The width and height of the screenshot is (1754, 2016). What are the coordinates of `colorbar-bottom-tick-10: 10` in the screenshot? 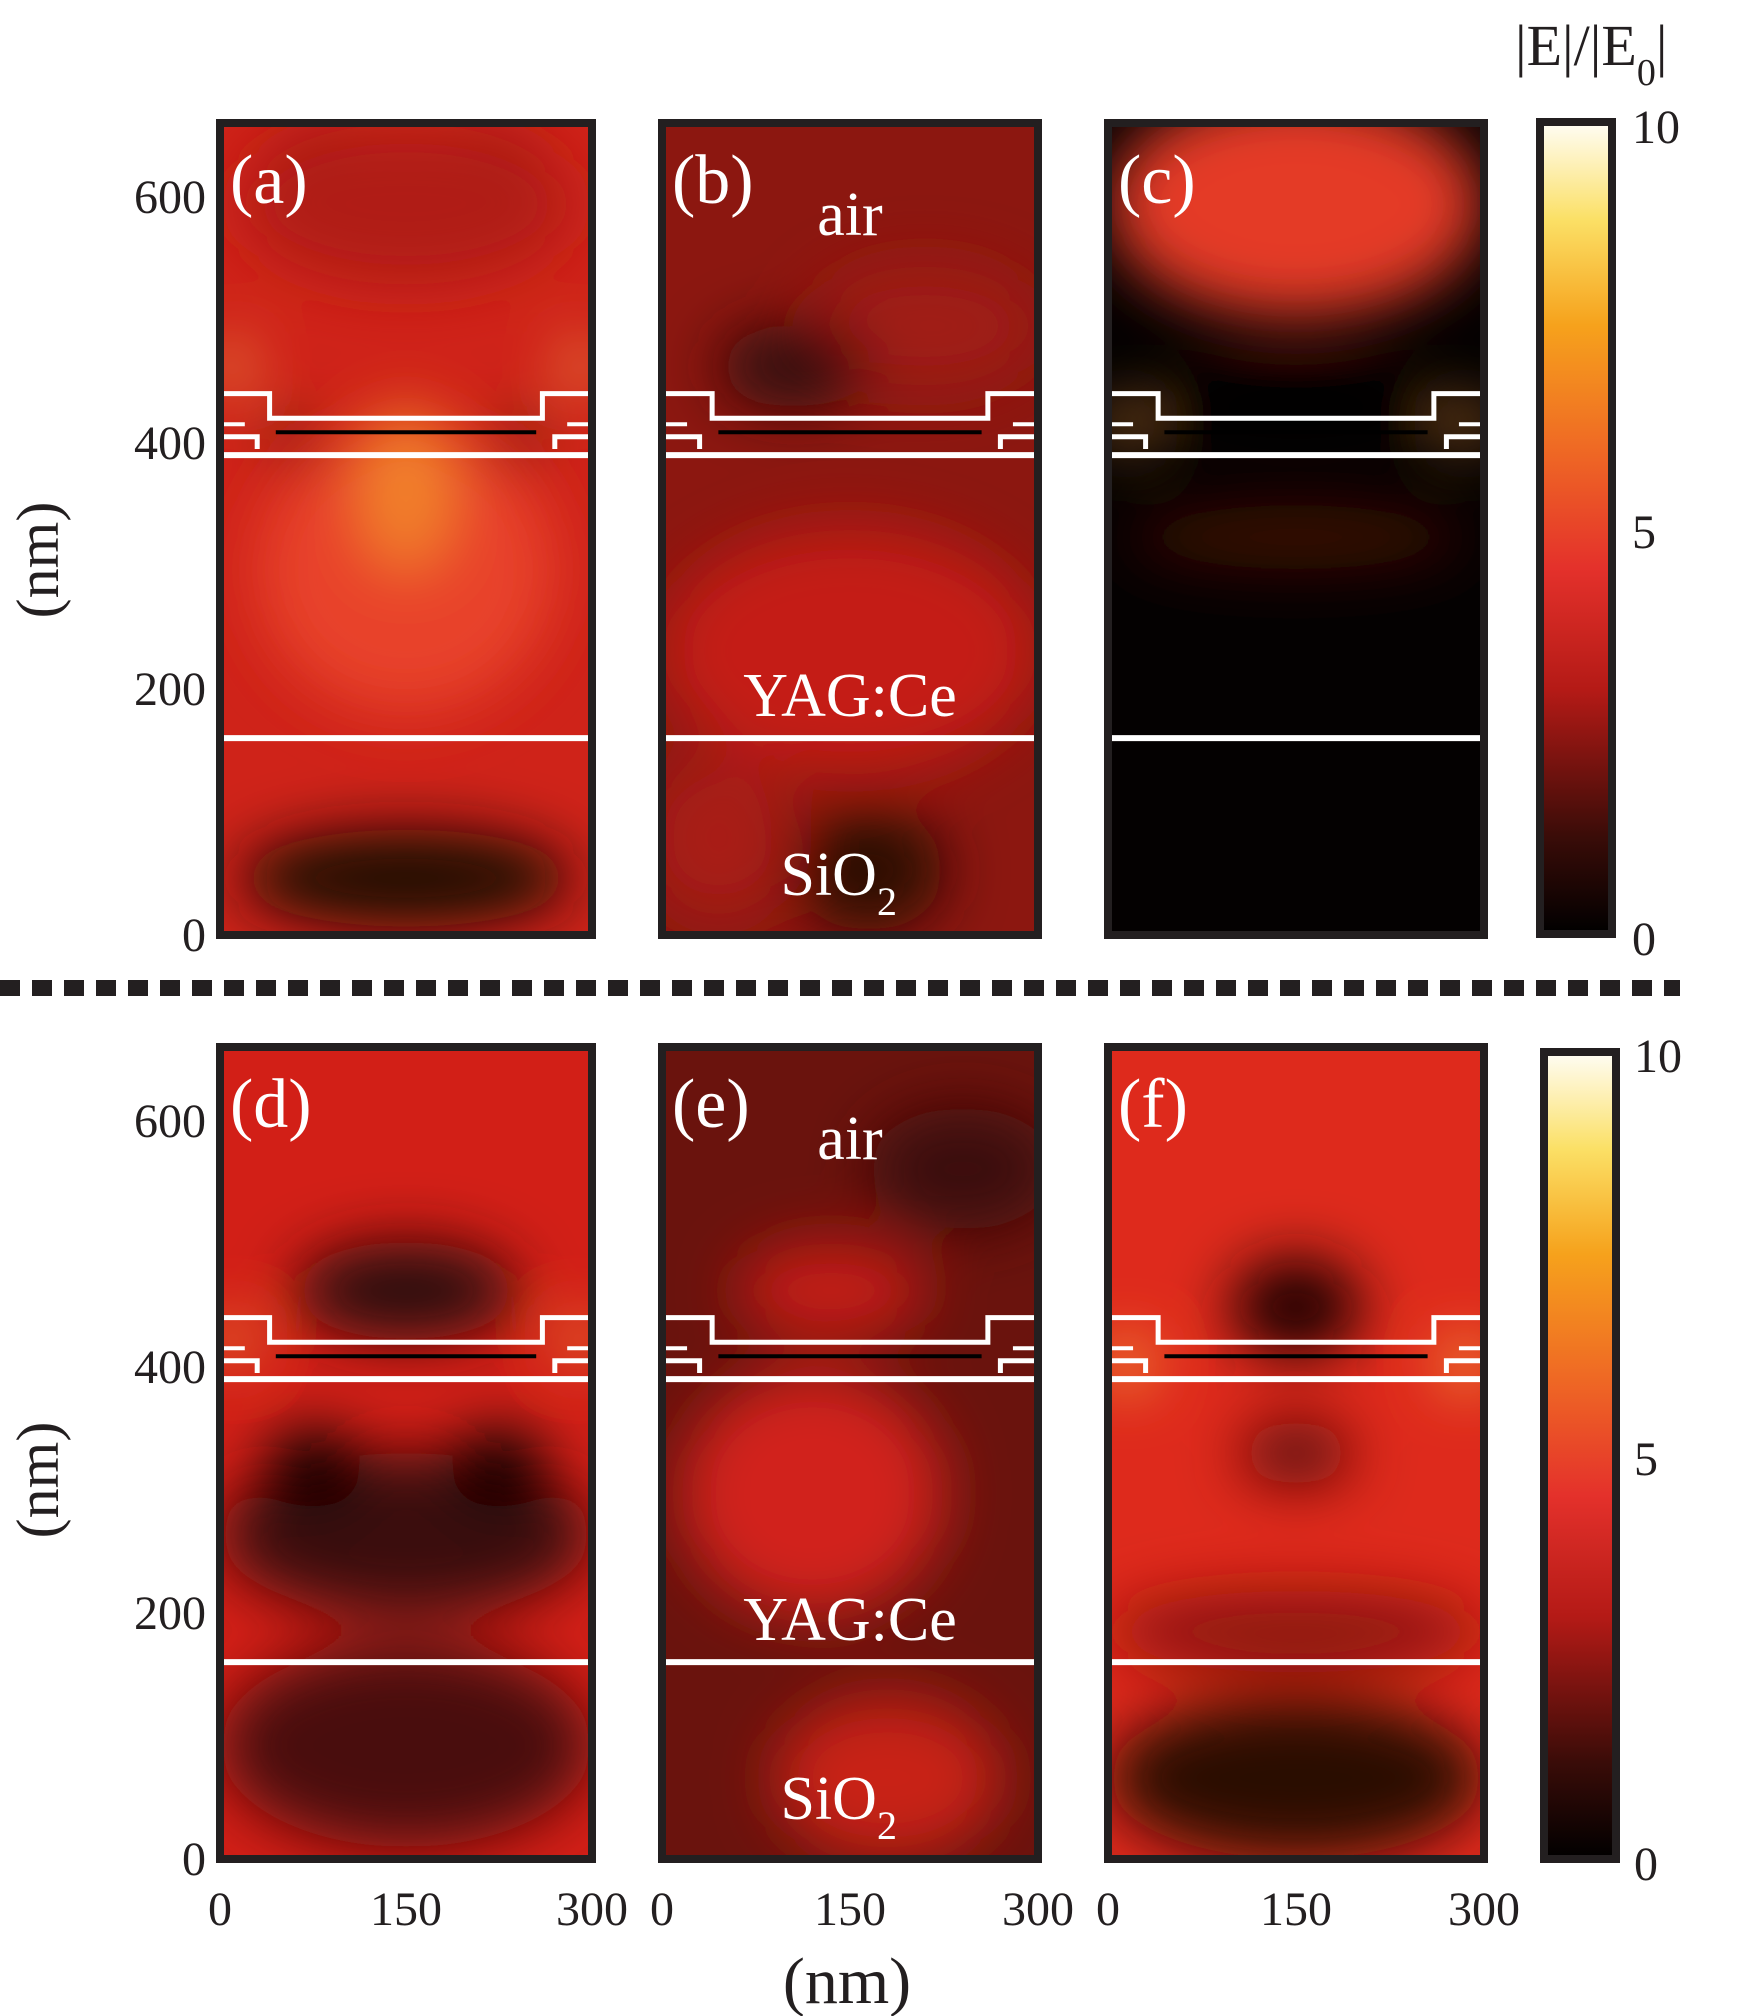 It's located at (1658, 1056).